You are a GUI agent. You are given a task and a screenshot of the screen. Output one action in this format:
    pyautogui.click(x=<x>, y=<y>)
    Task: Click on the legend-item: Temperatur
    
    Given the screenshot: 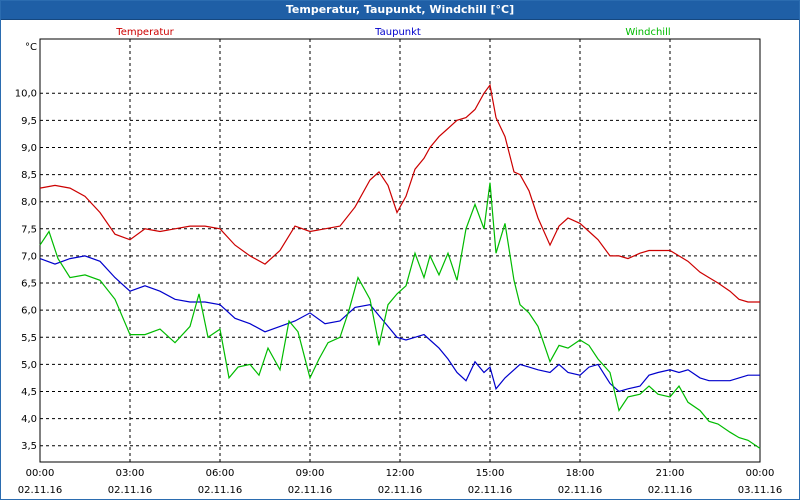 What is the action you would take?
    pyautogui.click(x=144, y=32)
    